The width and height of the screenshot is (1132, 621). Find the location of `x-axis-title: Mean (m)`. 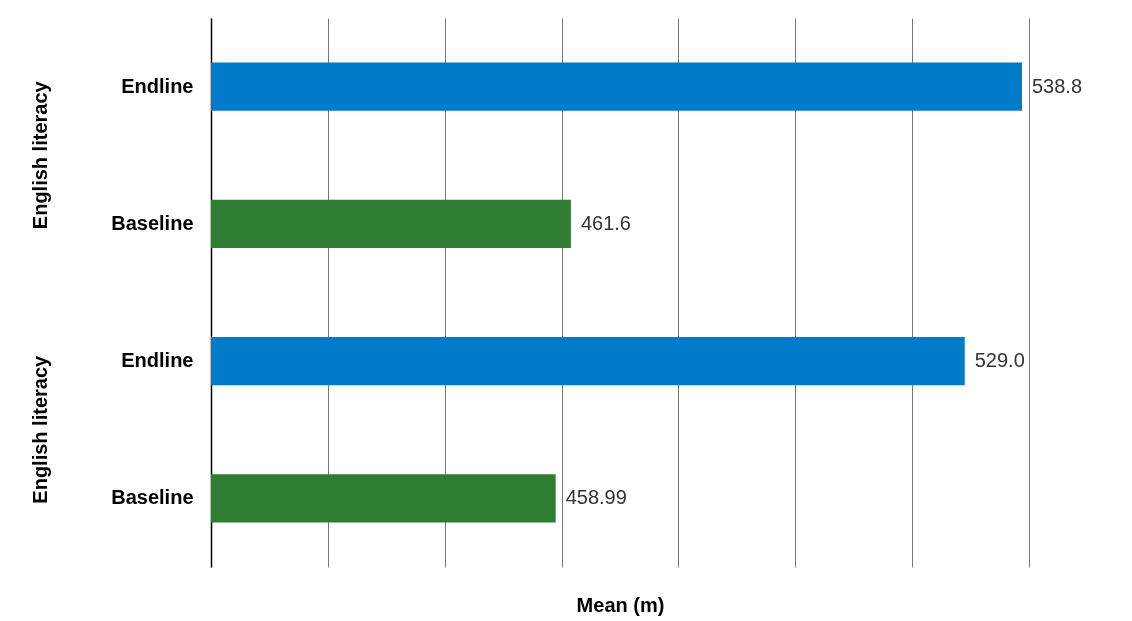

x-axis-title: Mean (m) is located at coordinates (620, 604).